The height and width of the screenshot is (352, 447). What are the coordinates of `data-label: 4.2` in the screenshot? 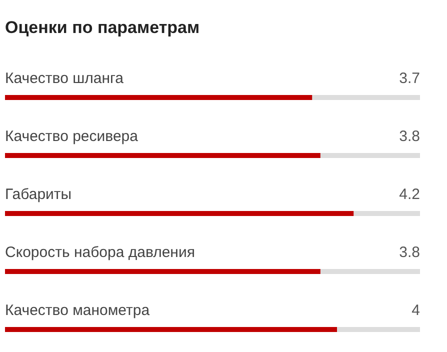 It's located at (409, 194).